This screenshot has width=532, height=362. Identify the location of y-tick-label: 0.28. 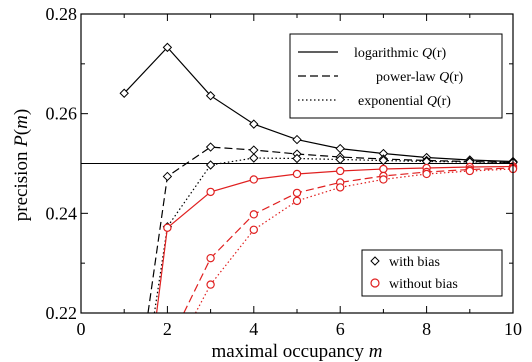
(62, 14).